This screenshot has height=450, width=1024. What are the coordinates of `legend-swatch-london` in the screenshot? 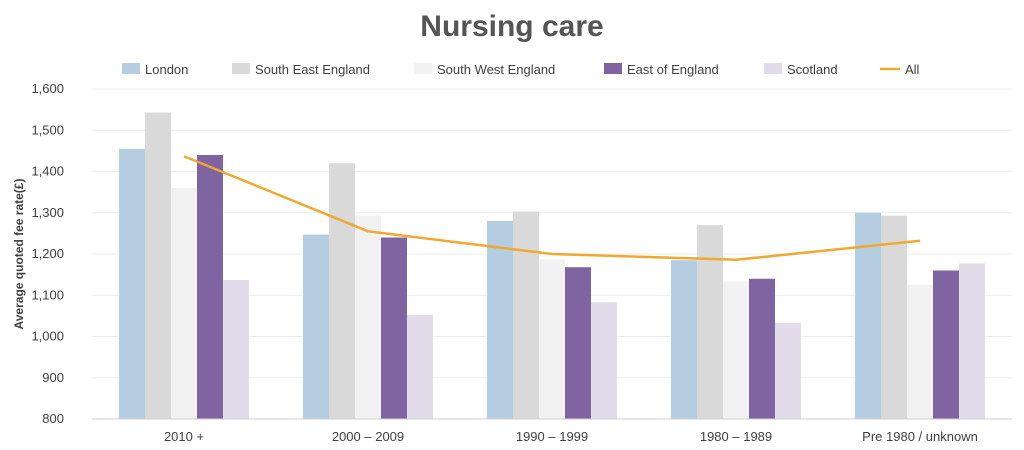 It's located at (131, 68).